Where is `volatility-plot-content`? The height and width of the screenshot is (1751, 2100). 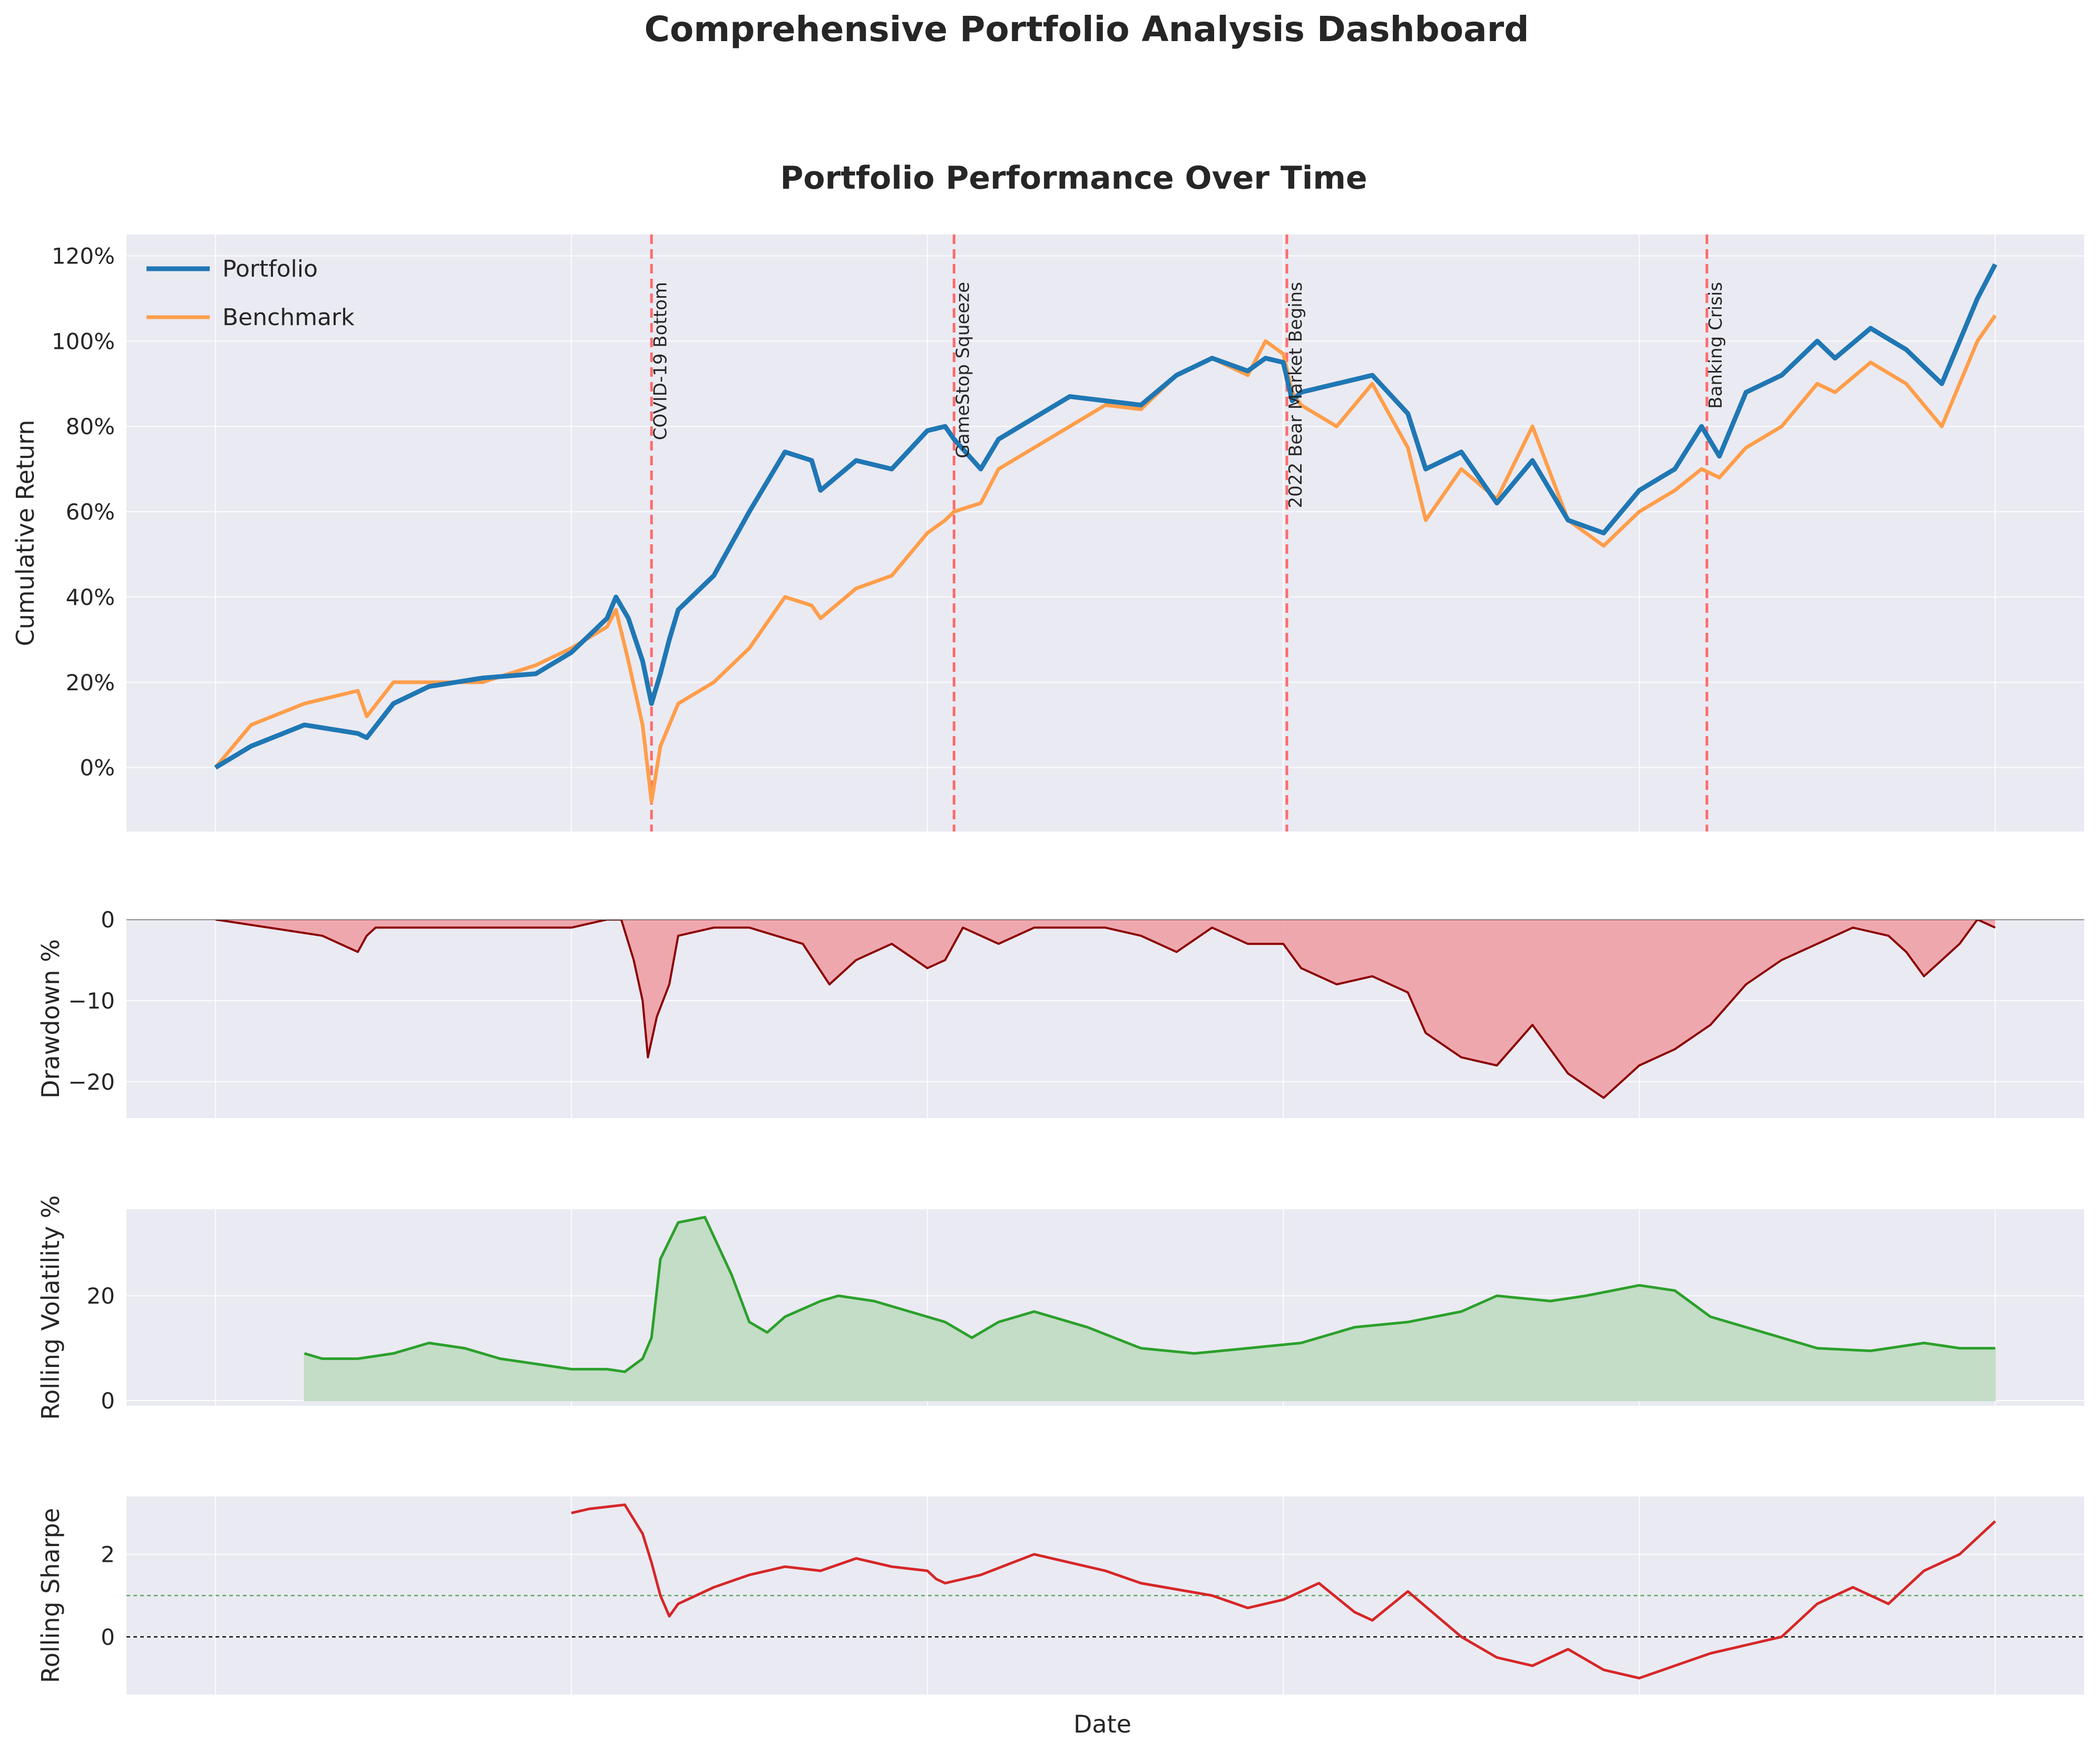
volatility-plot-content is located at coordinates (1150, 1309).